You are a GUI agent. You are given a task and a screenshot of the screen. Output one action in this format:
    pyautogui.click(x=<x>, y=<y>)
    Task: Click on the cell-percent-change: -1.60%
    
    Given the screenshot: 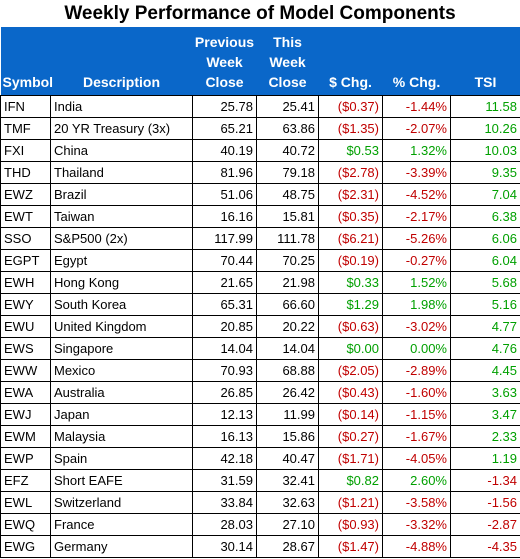 What is the action you would take?
    pyautogui.click(x=416, y=392)
    